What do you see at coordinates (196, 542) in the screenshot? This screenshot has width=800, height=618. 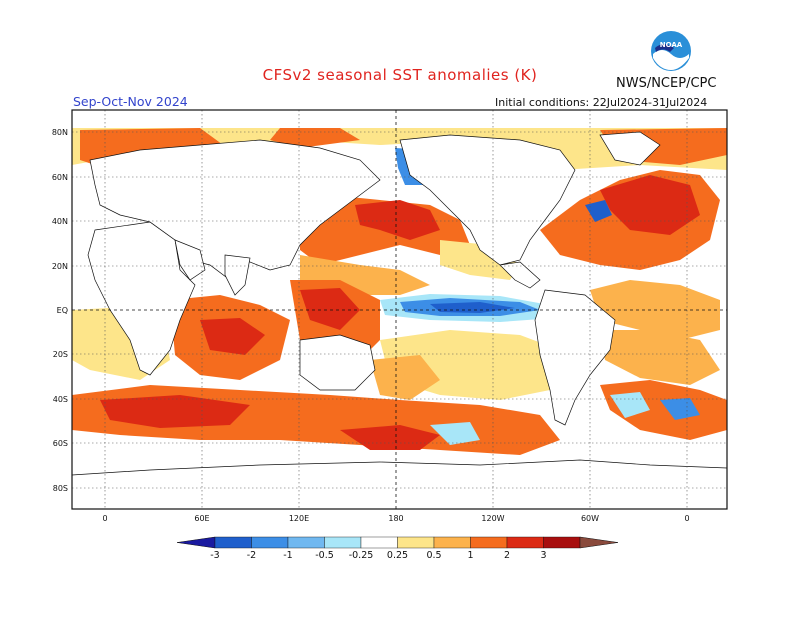 I see `colorbar-arrow-low` at bounding box center [196, 542].